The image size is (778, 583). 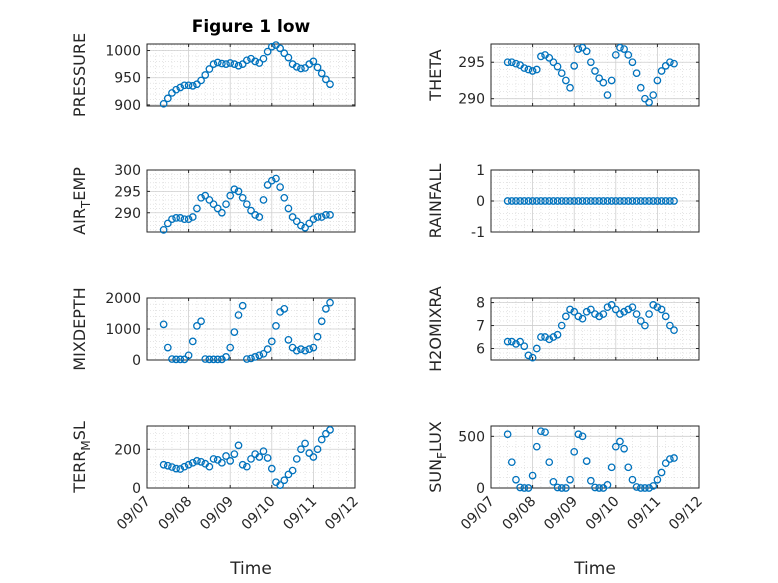 I want to click on subplot-theta: 290 295 THETA, so click(x=563, y=75).